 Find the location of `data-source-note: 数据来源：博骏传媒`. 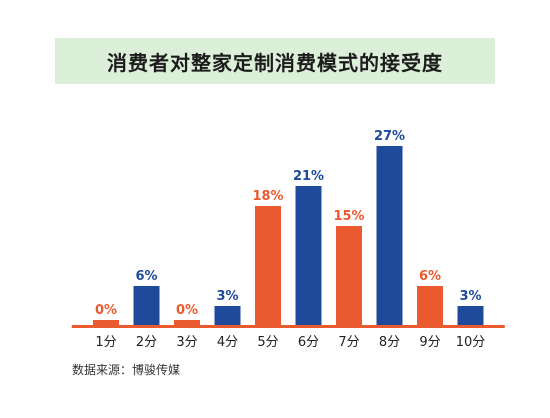

data-source-note: 数据来源：博骏传媒 is located at coordinates (126, 370).